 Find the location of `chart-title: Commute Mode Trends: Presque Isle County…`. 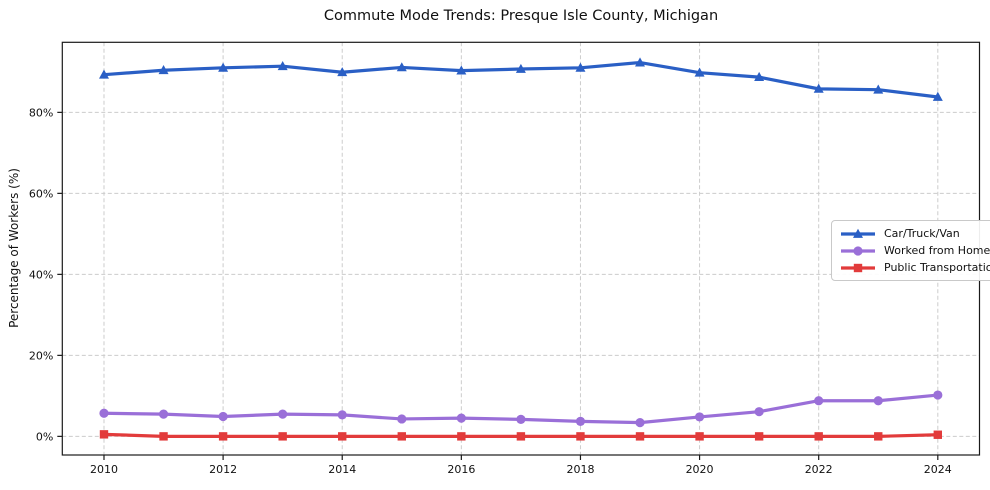

chart-title: Commute Mode Trends: Presque Isle County… is located at coordinates (521, 16).